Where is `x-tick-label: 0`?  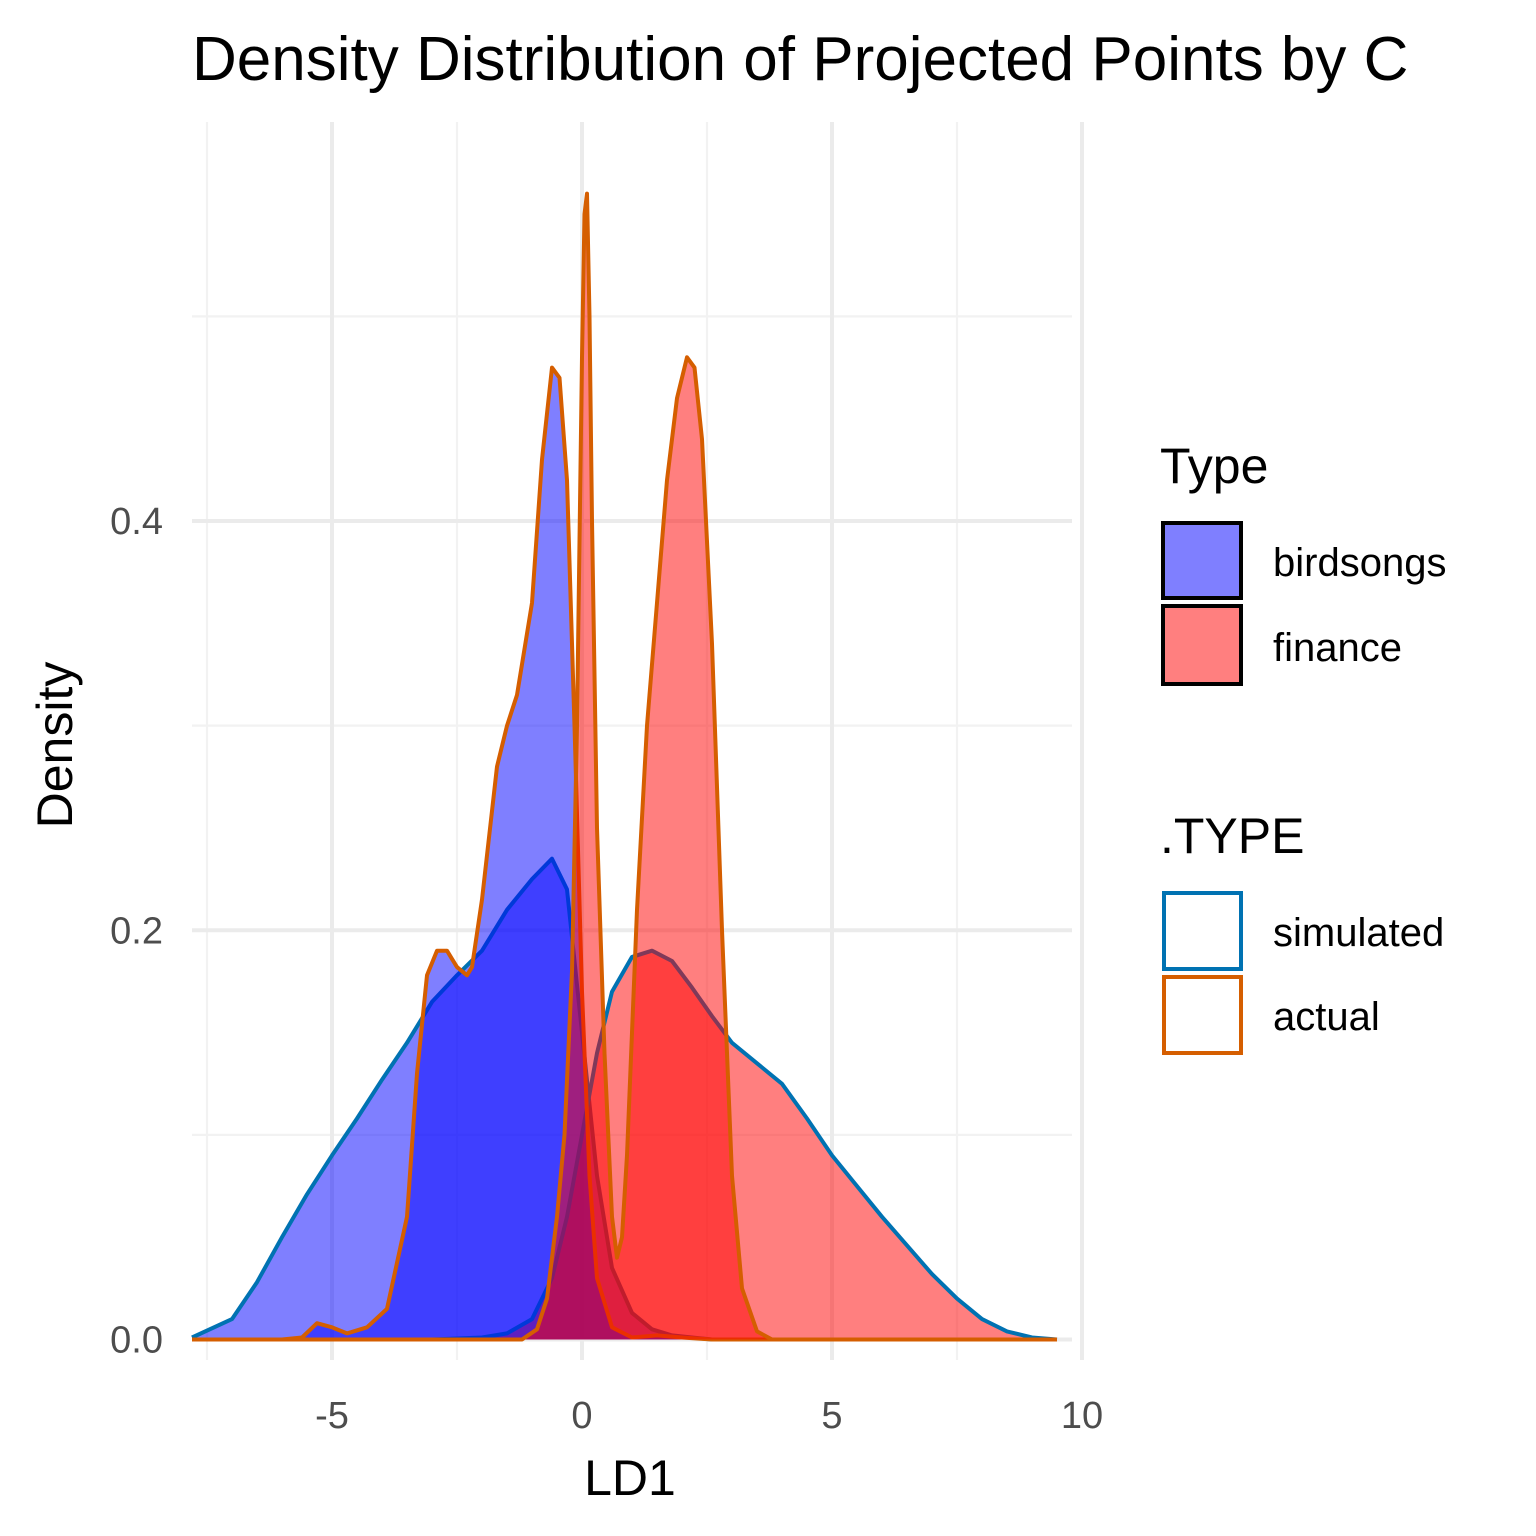 x-tick-label: 0 is located at coordinates (581, 1416).